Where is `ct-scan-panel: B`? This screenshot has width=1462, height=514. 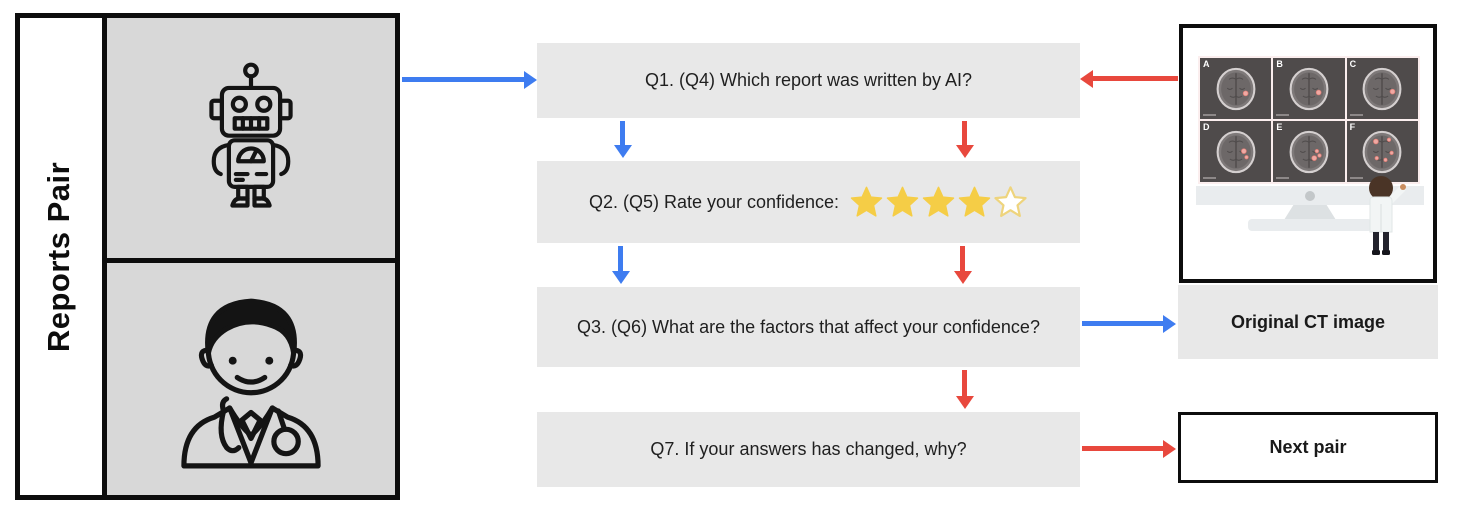
ct-scan-panel: B is located at coordinates (1309, 88).